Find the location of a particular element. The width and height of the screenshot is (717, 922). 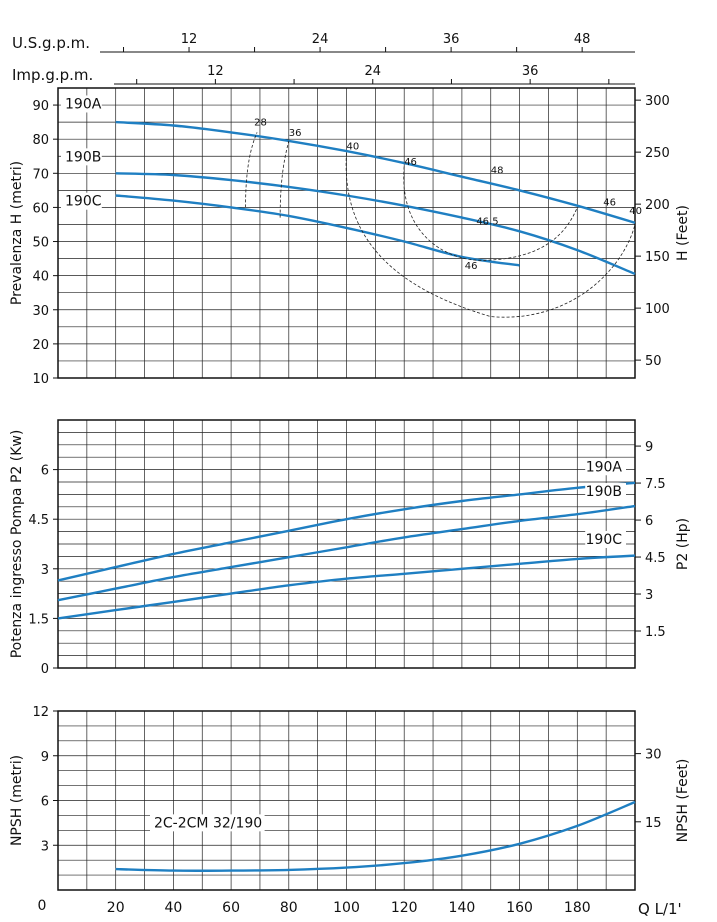

npsh-curve is located at coordinates (375, 836).